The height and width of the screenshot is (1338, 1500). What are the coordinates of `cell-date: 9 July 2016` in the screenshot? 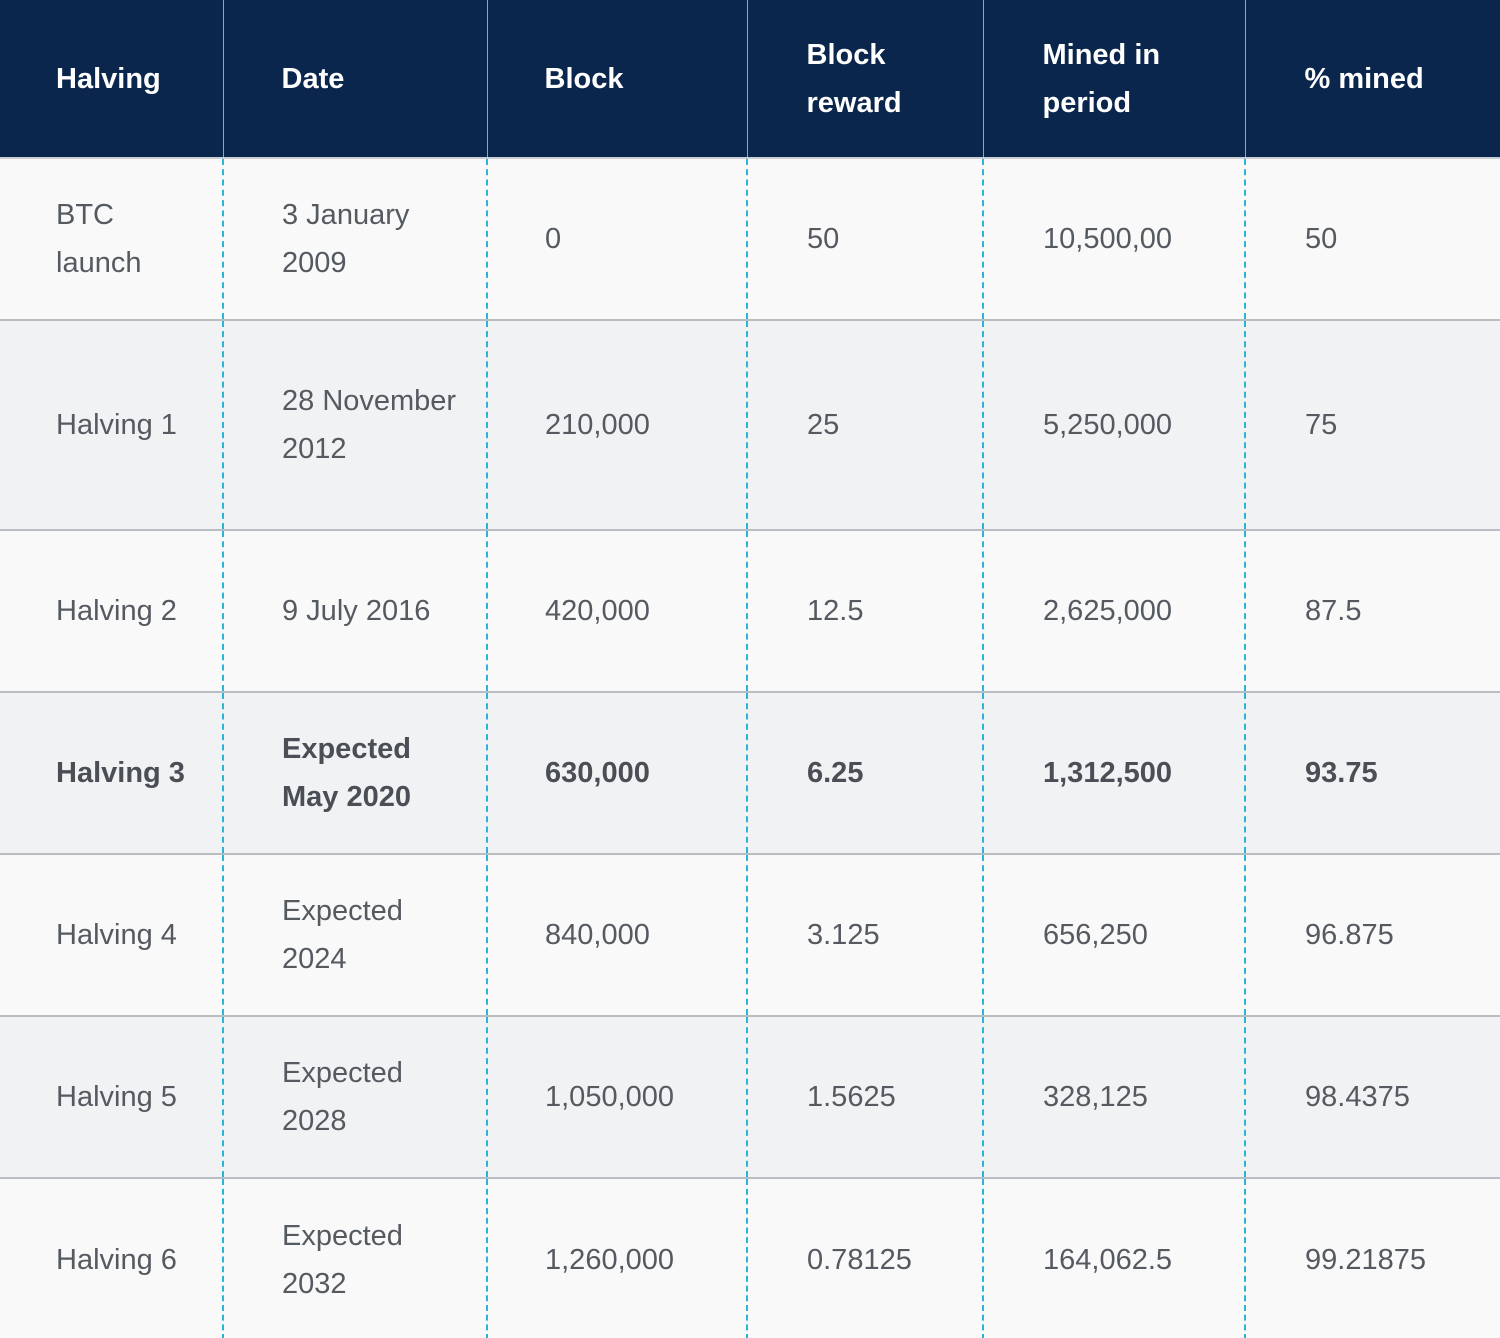 It's located at (354, 611).